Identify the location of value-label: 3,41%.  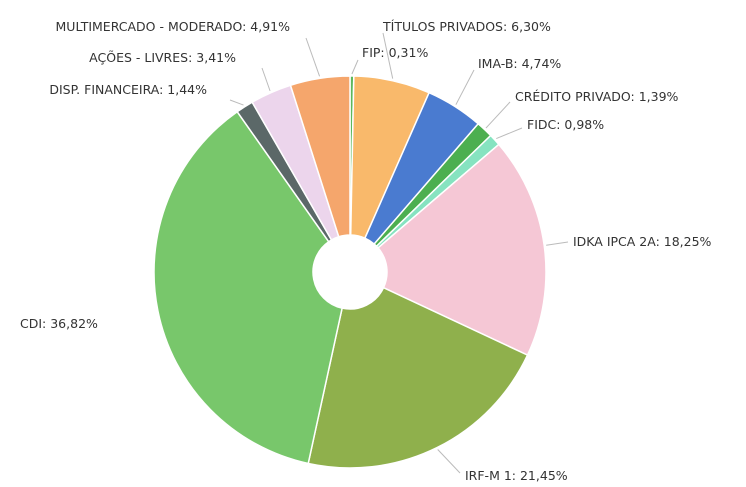
(216, 57).